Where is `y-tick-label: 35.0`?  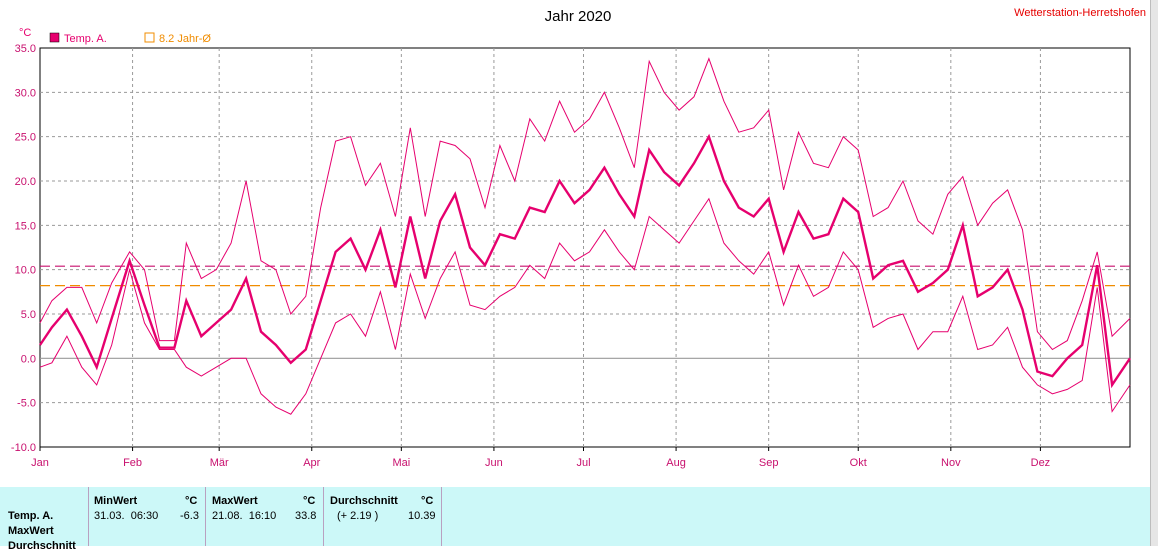
y-tick-label: 35.0 is located at coordinates (25, 49).